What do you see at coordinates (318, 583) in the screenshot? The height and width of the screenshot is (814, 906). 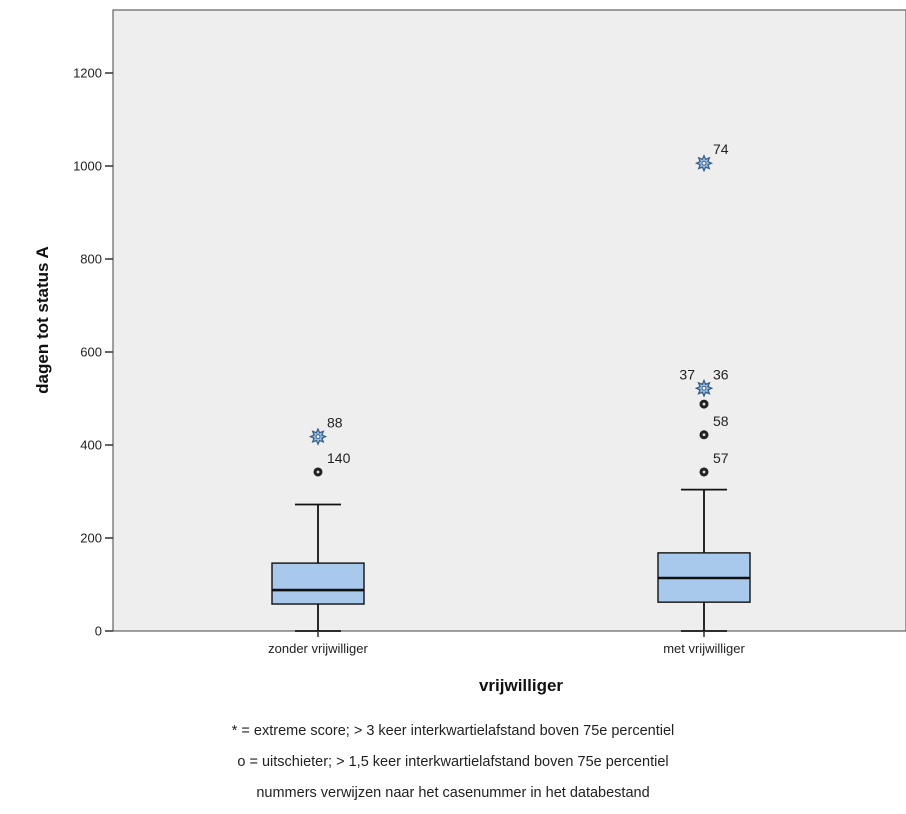 I see `iqr-box` at bounding box center [318, 583].